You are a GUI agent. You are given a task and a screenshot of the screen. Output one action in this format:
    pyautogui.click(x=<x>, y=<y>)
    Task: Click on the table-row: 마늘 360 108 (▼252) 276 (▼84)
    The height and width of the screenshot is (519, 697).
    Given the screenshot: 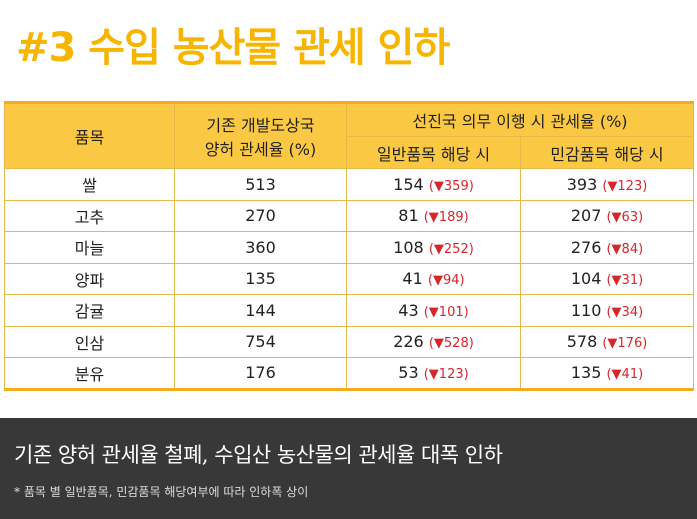 What is the action you would take?
    pyautogui.click(x=349, y=247)
    